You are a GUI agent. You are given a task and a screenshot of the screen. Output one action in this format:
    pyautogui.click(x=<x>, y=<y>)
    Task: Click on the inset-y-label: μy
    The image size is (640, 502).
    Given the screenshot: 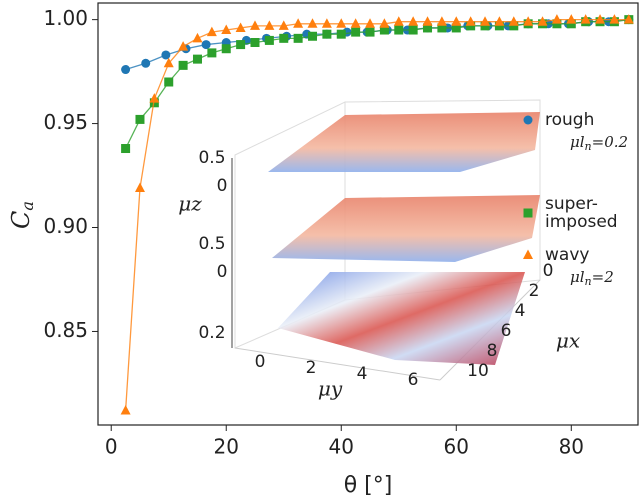 What is the action you would take?
    pyautogui.click(x=330, y=389)
    